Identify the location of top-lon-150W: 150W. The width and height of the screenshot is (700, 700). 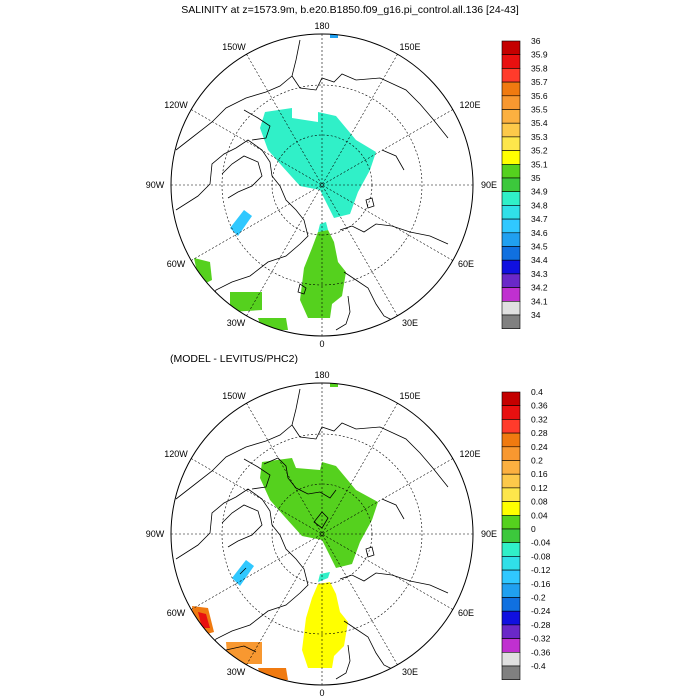
(234, 47).